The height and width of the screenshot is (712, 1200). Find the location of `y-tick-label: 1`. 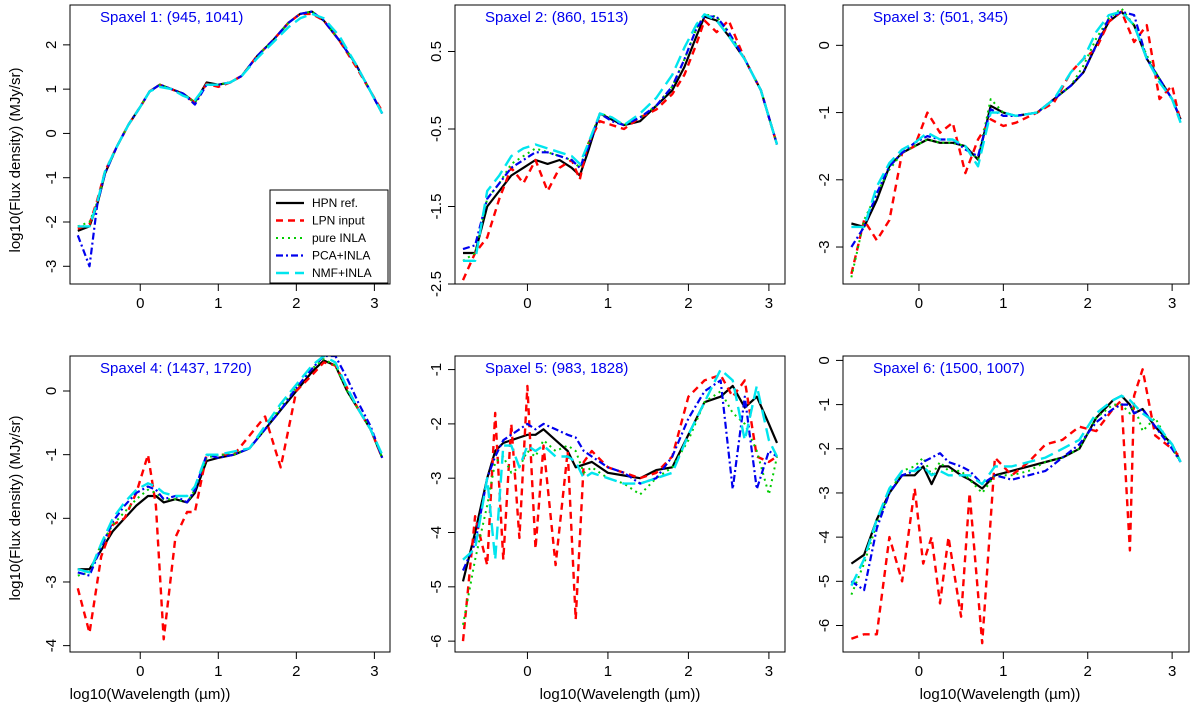

y-tick-label: 1 is located at coordinates (51, 89).